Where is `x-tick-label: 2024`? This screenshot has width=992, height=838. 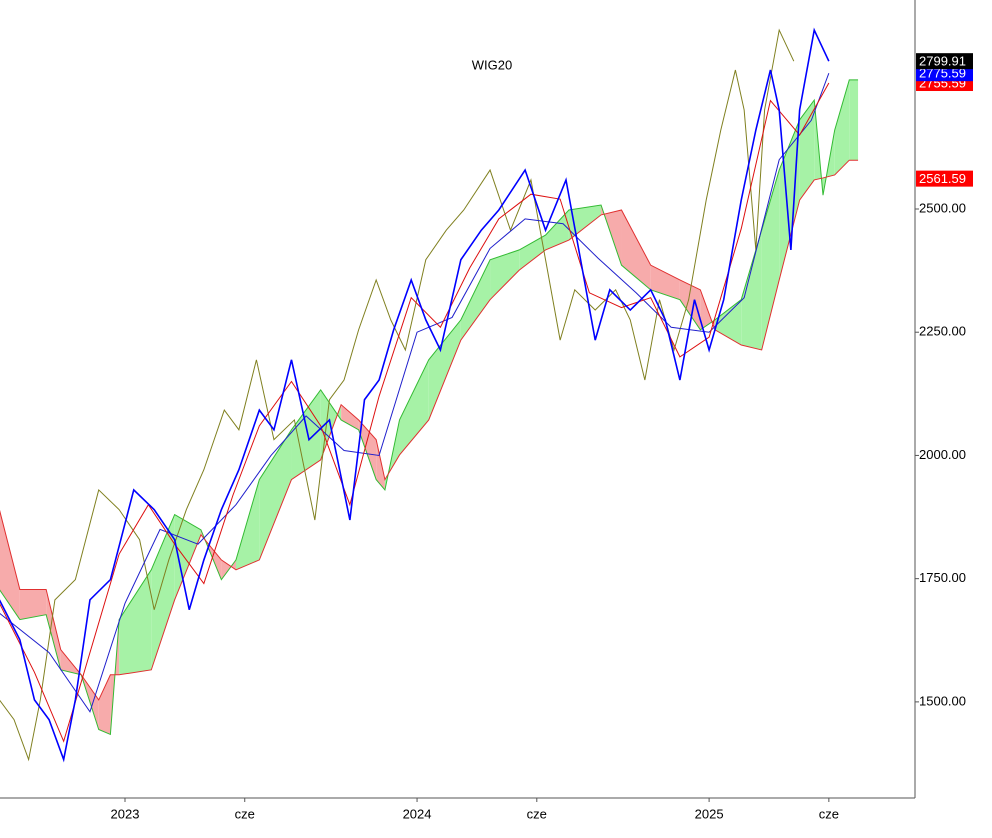
x-tick-label: 2024 is located at coordinates (417, 813).